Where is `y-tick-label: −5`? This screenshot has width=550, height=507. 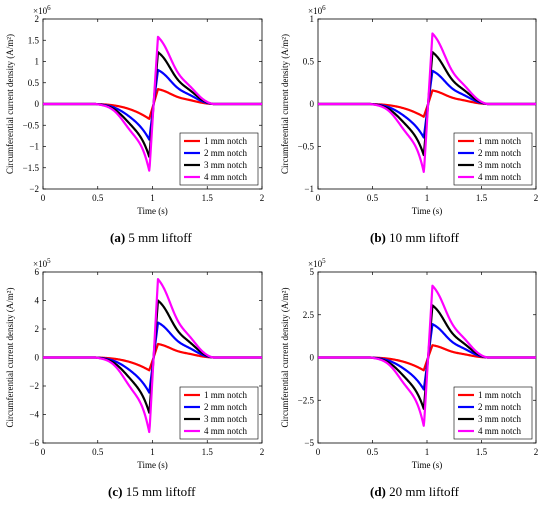
y-tick-label: −5 is located at coordinates (309, 443).